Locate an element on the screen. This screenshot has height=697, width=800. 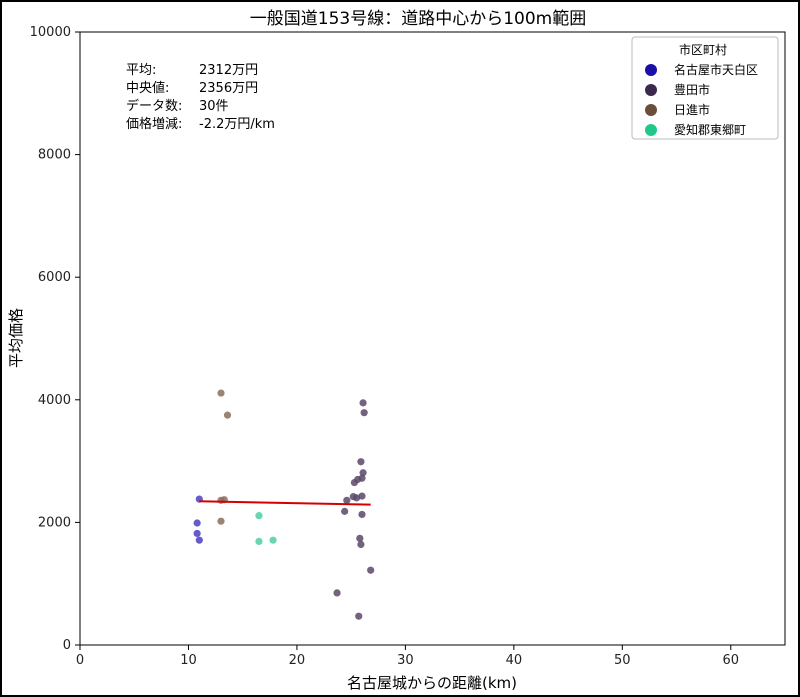
y-tick-label: 2000 is located at coordinates (54, 522).